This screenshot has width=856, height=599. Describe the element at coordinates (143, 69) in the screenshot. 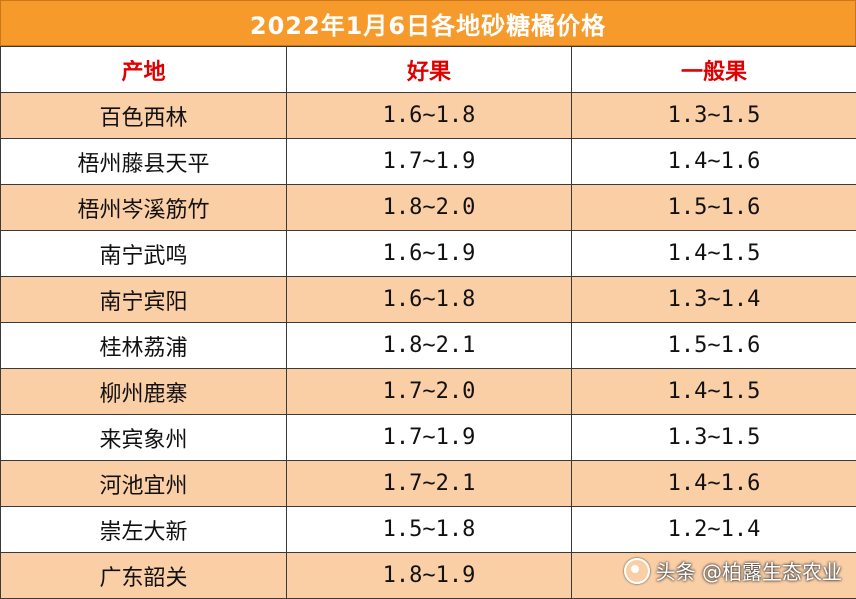

I see `header-origin: 产地` at that location.